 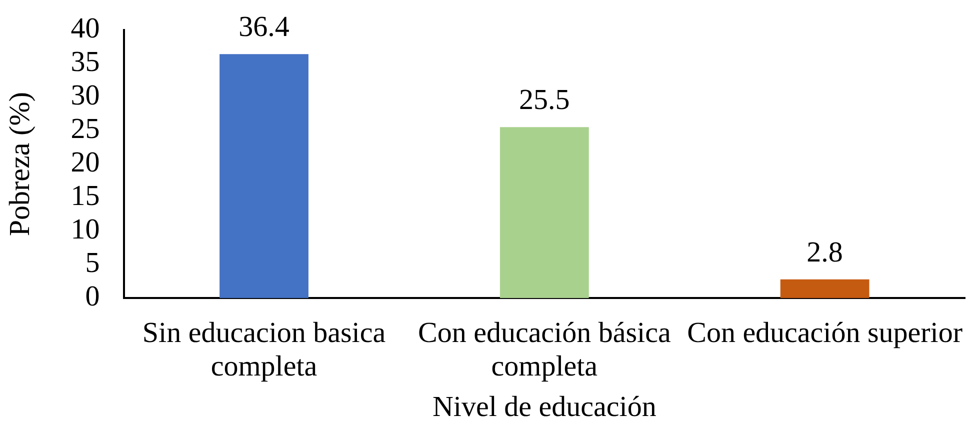 I want to click on x-tick-label: Sin educacion basica completa, so click(x=264, y=349).